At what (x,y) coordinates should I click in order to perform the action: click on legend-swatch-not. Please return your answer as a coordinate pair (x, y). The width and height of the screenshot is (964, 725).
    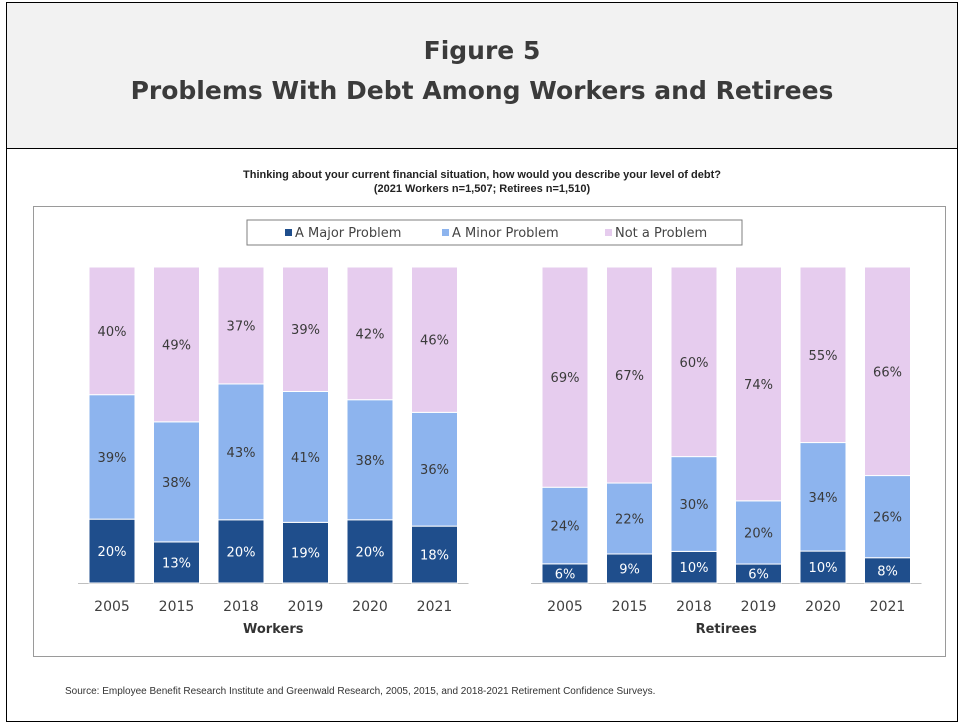
    Looking at the image, I should click on (608, 232).